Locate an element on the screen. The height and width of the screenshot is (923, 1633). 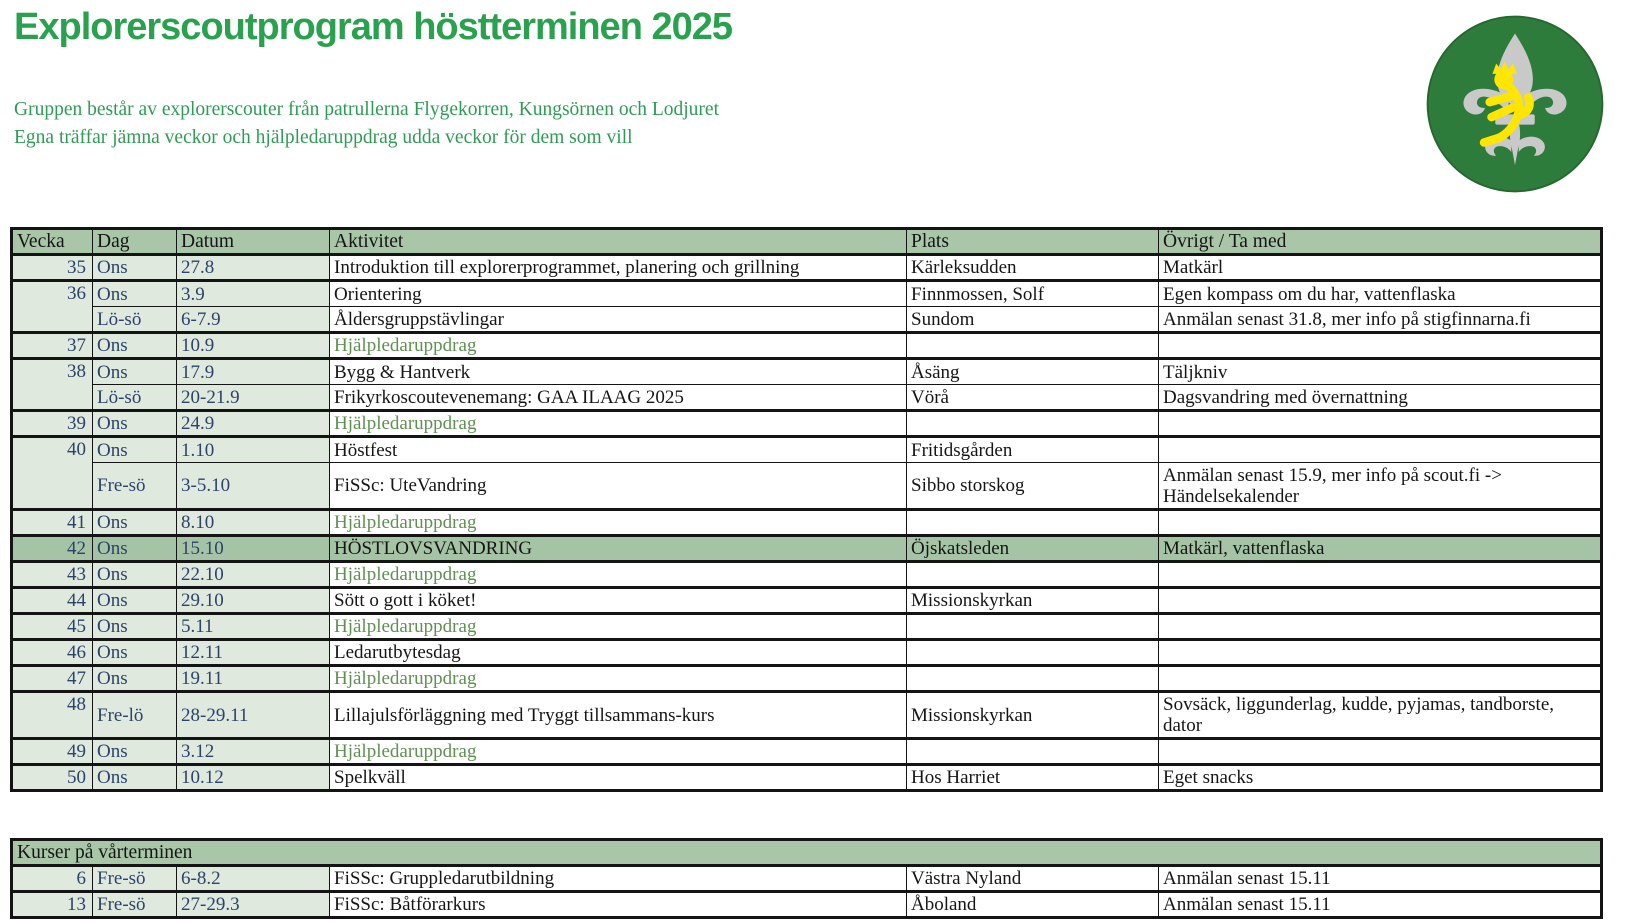
cell-ovrigt: Eget snacks is located at coordinates (1380, 777).